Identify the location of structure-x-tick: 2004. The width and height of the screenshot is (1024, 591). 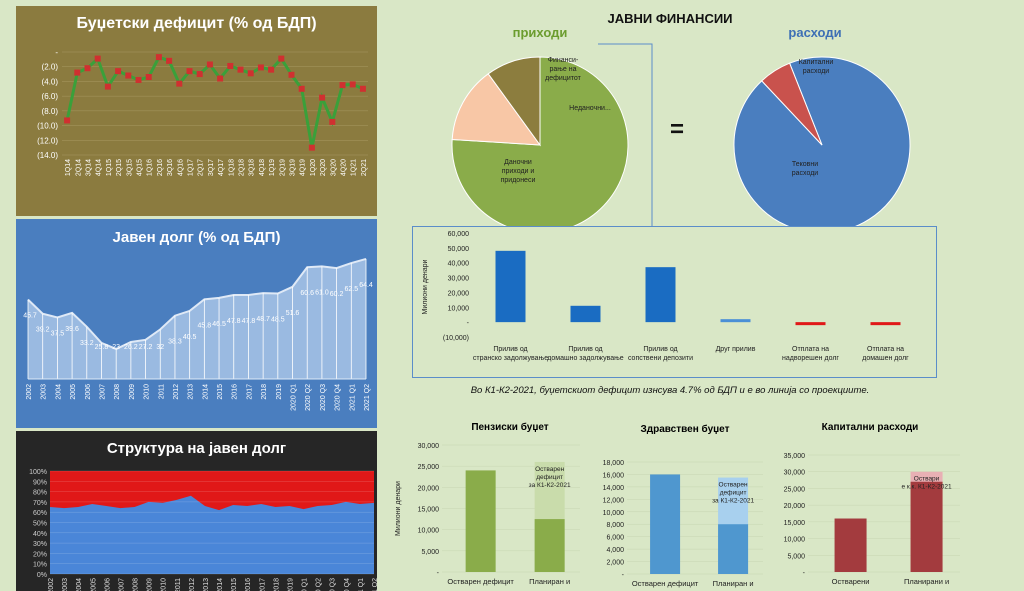
(79, 584).